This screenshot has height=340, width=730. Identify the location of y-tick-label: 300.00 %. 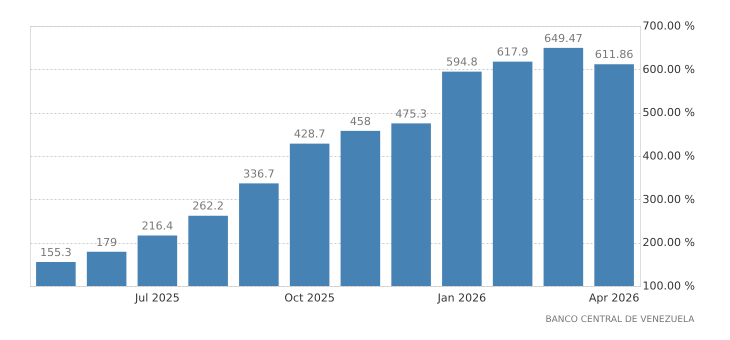
(668, 199).